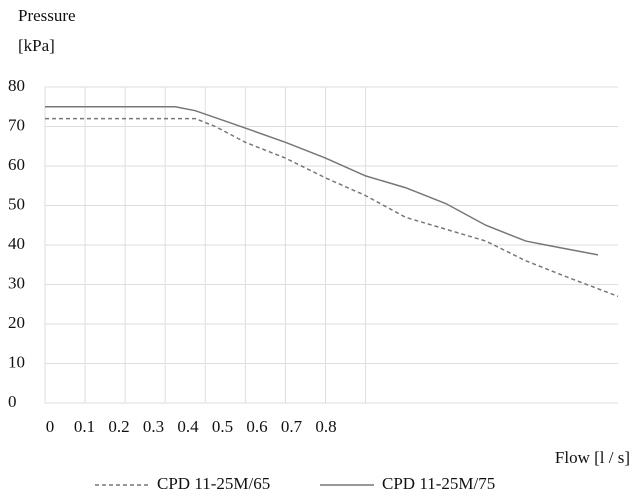  Describe the element at coordinates (438, 483) in the screenshot. I see `legend-label: CPD 11-25M/75` at that location.